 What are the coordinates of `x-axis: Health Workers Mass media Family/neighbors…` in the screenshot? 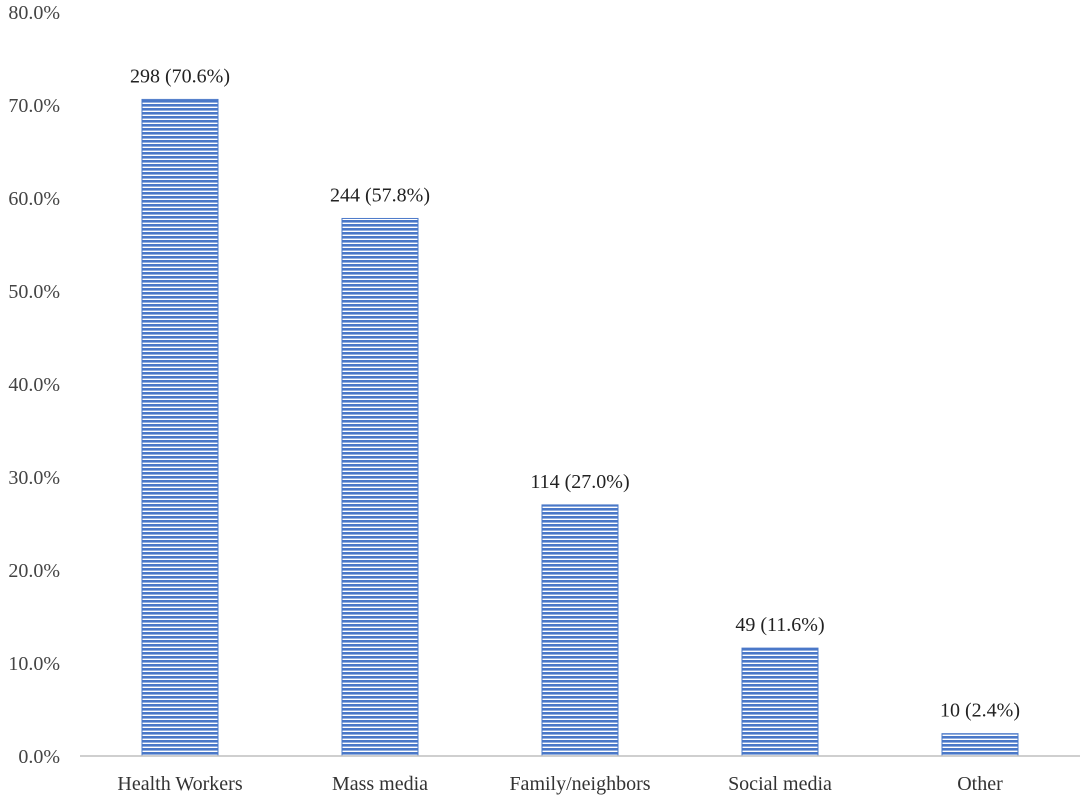 It's located at (580, 775).